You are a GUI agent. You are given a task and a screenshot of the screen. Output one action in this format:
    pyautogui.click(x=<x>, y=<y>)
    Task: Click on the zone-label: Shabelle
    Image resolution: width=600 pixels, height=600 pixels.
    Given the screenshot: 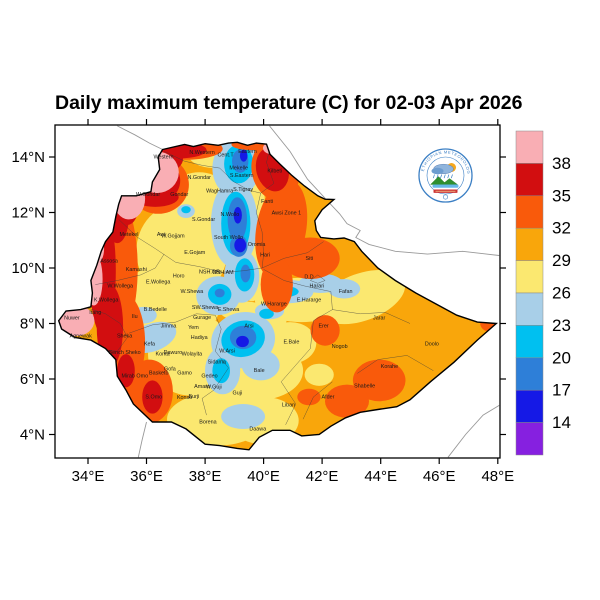 What is the action you would take?
    pyautogui.click(x=364, y=386)
    